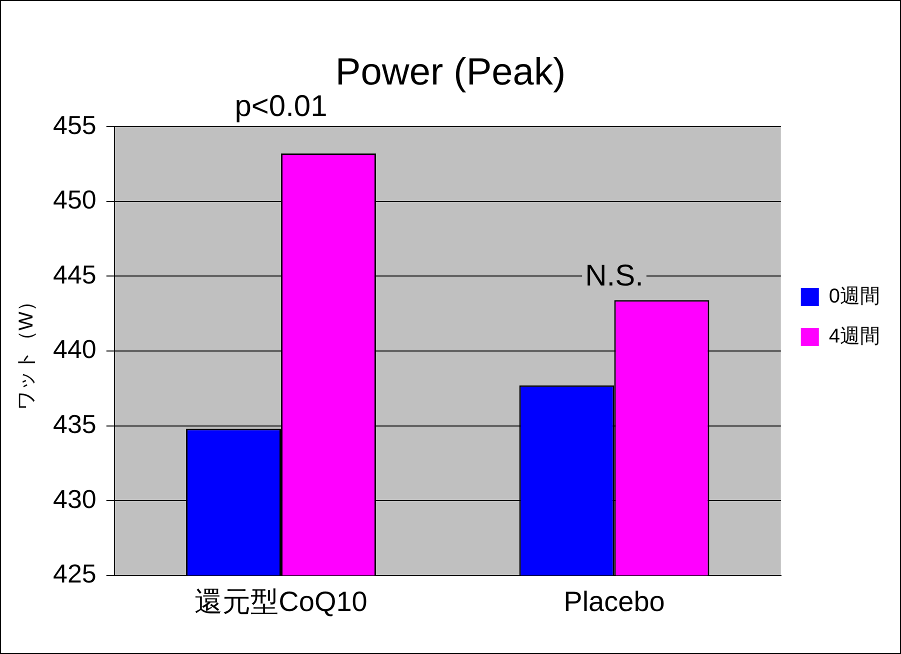  Describe the element at coordinates (74, 573) in the screenshot. I see `y-tick-label: 425` at that location.